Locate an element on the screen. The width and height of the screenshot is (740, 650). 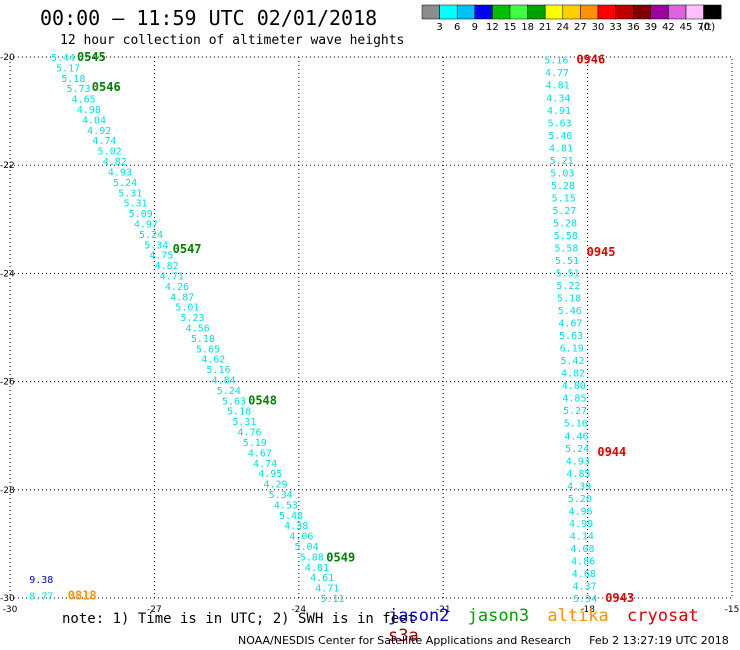
colorbar-label: 42 is located at coordinates (668, 27).